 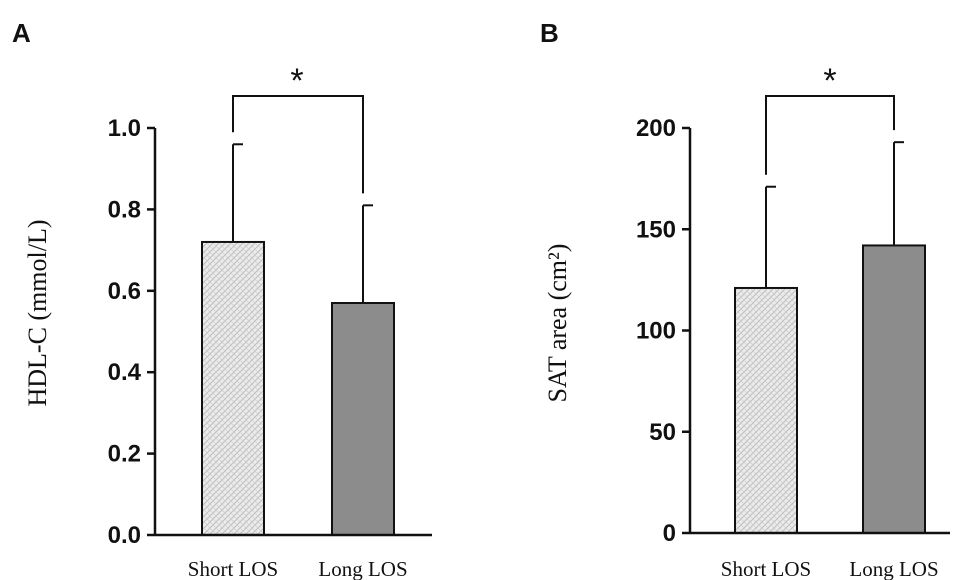 What do you see at coordinates (298, 144) in the screenshot?
I see `panel-a-significance-bracket` at bounding box center [298, 144].